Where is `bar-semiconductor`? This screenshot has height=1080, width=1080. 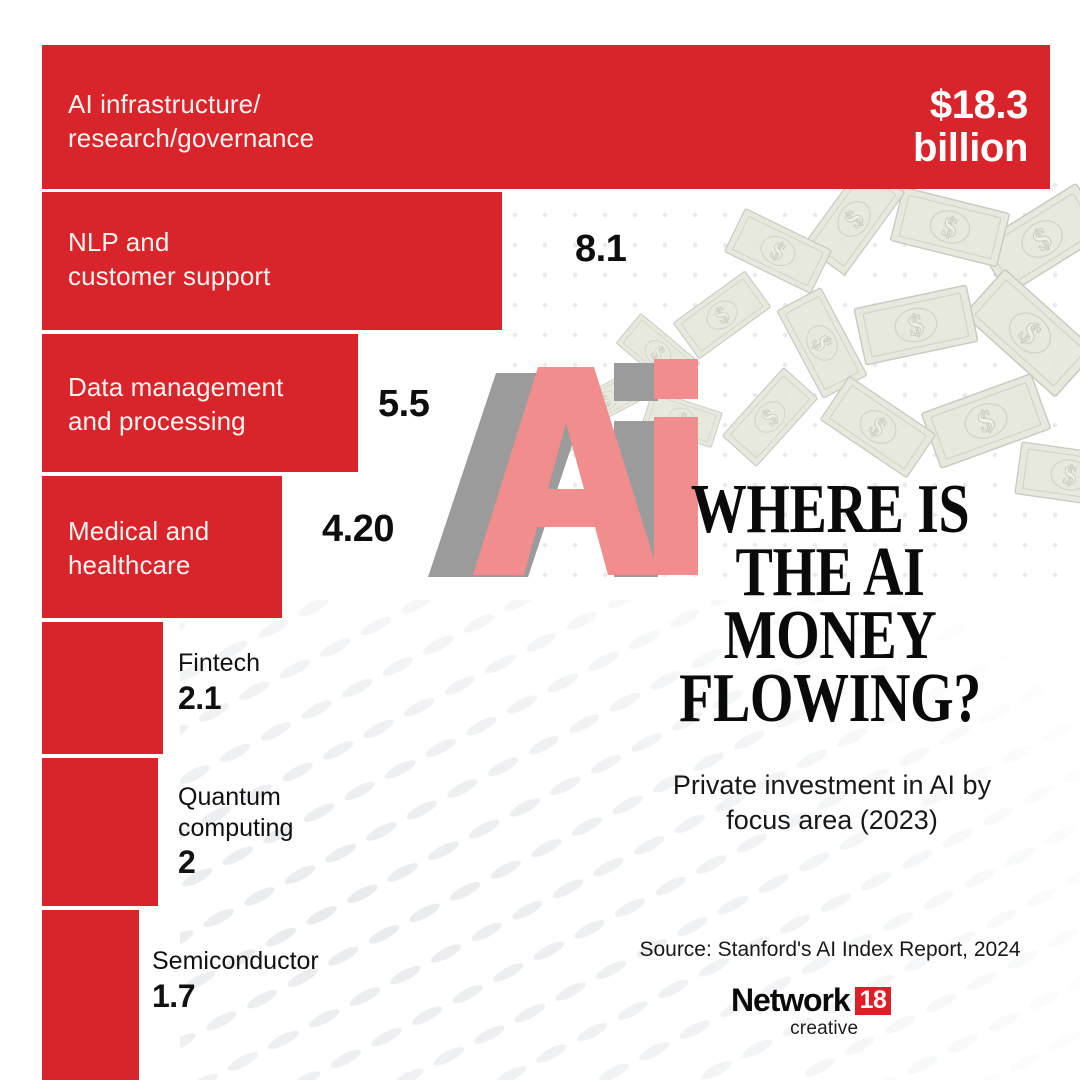
bar-semiconductor is located at coordinates (90, 995).